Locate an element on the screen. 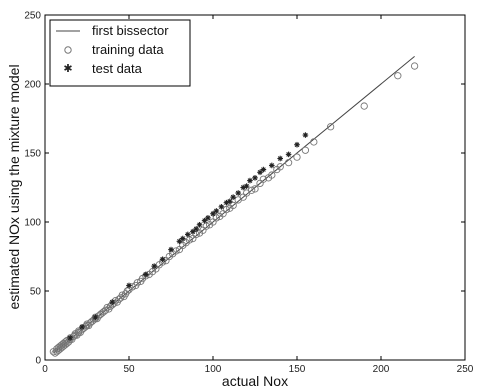 Image resolution: width=485 pixels, height=390 pixels. y-tick-label: 200 is located at coordinates (32, 85).